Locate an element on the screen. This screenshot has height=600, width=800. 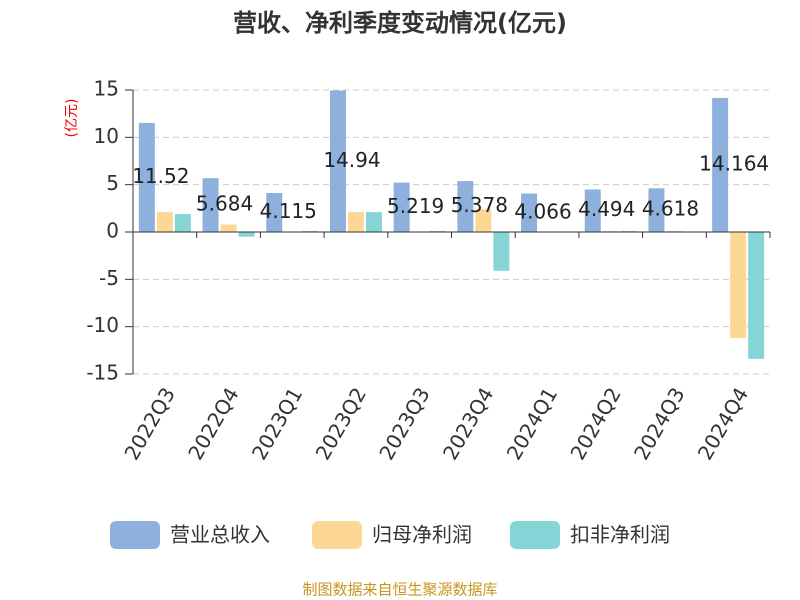
legend-label: 归母净利润 is located at coordinates (422, 535).